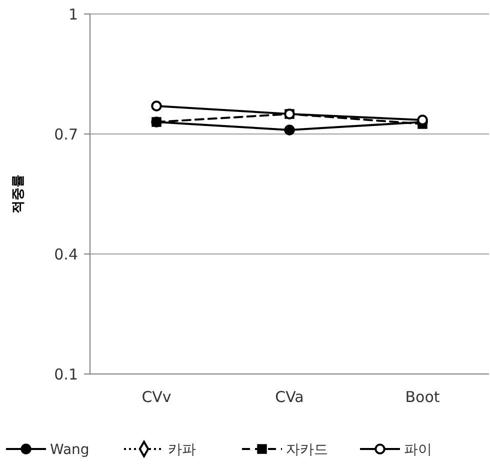  I want to click on y-tick-label: 0.7, so click(66, 134).